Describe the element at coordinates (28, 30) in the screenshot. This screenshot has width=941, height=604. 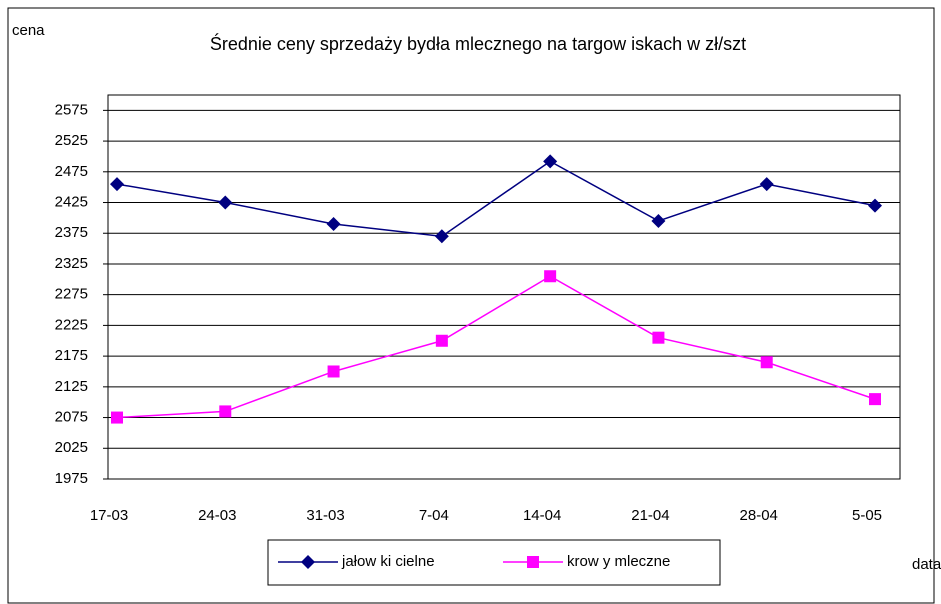
I see `y-axis-label: cena` at that location.